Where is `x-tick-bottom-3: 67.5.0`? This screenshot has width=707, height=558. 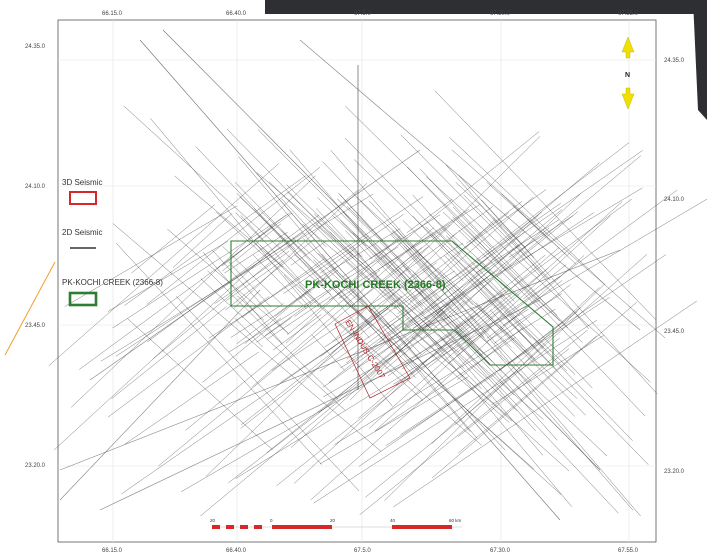
x-tick-bottom-3: 67.5.0 is located at coordinates (362, 551).